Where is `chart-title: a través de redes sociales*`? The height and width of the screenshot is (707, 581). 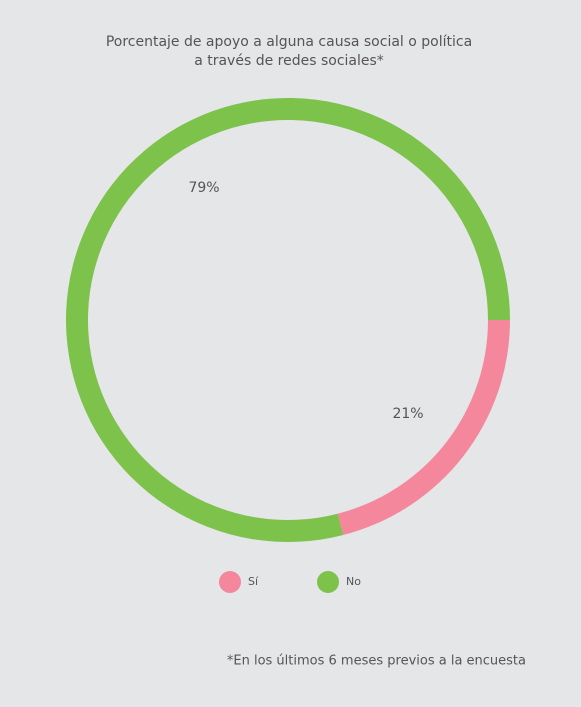 chart-title: a través de redes sociales* is located at coordinates (289, 61).